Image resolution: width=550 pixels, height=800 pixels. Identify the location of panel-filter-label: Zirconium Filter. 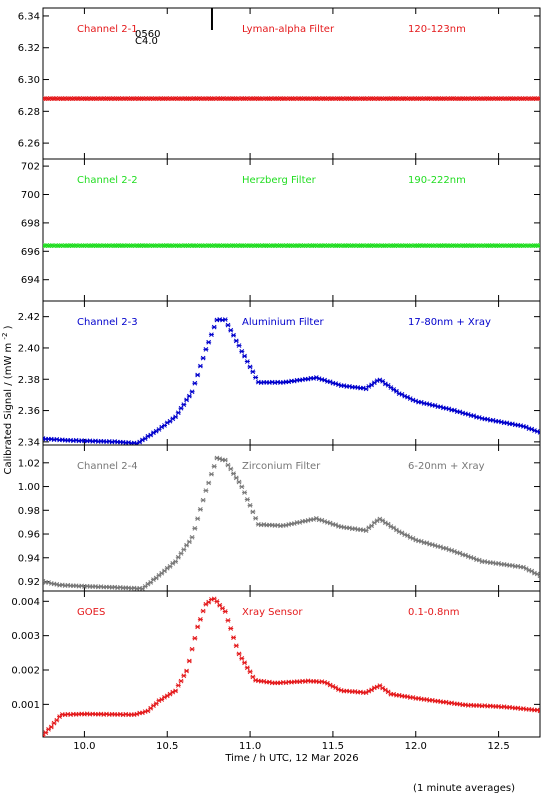
(281, 466).